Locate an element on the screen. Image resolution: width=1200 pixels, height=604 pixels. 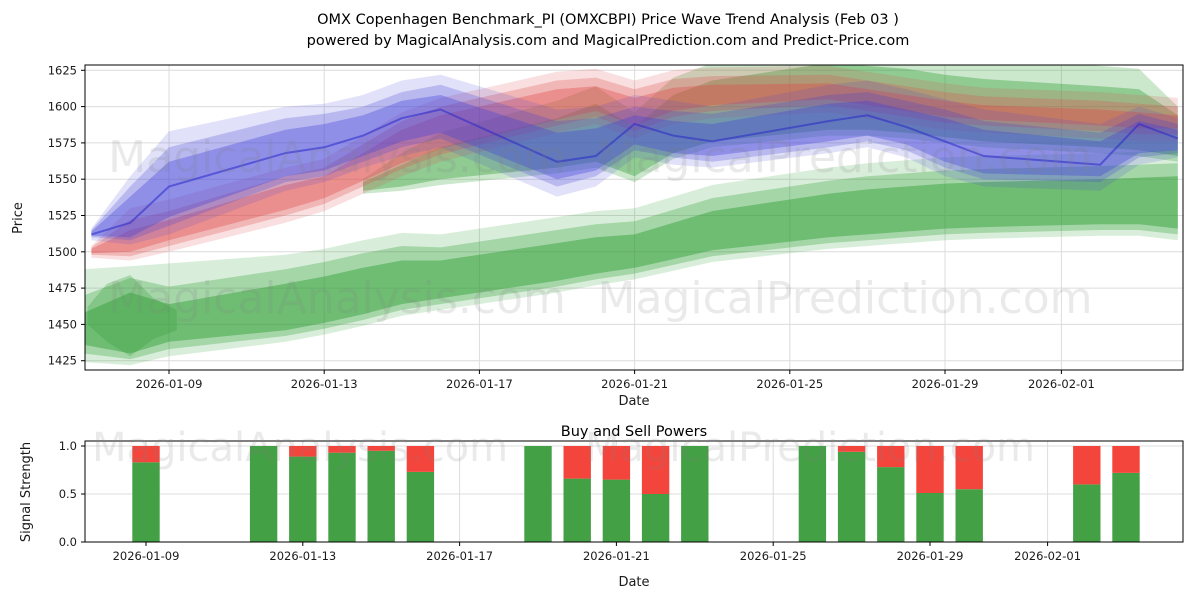
price-y-axis-label: Price is located at coordinates (18, 218).